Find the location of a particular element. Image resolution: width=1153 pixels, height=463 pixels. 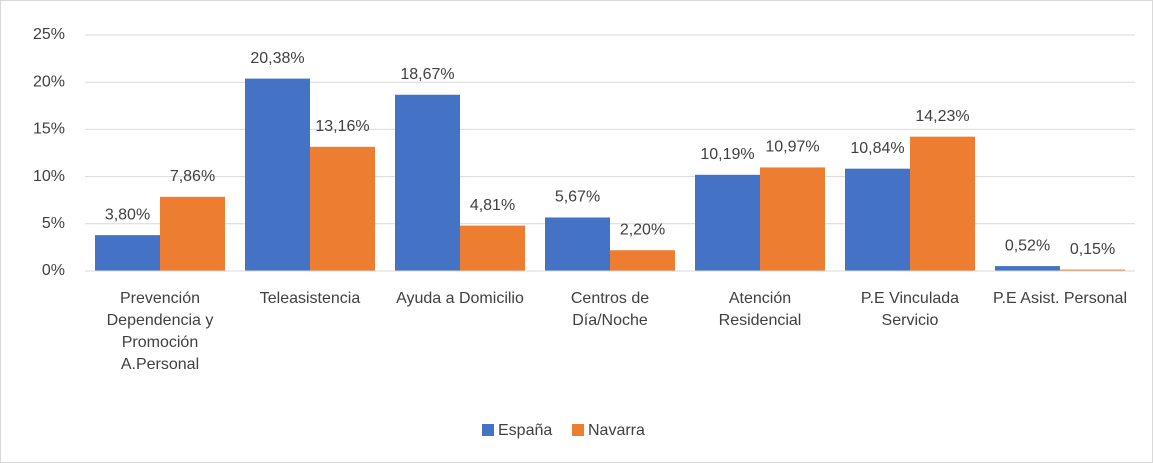

data-label: 3,80% is located at coordinates (127, 214).